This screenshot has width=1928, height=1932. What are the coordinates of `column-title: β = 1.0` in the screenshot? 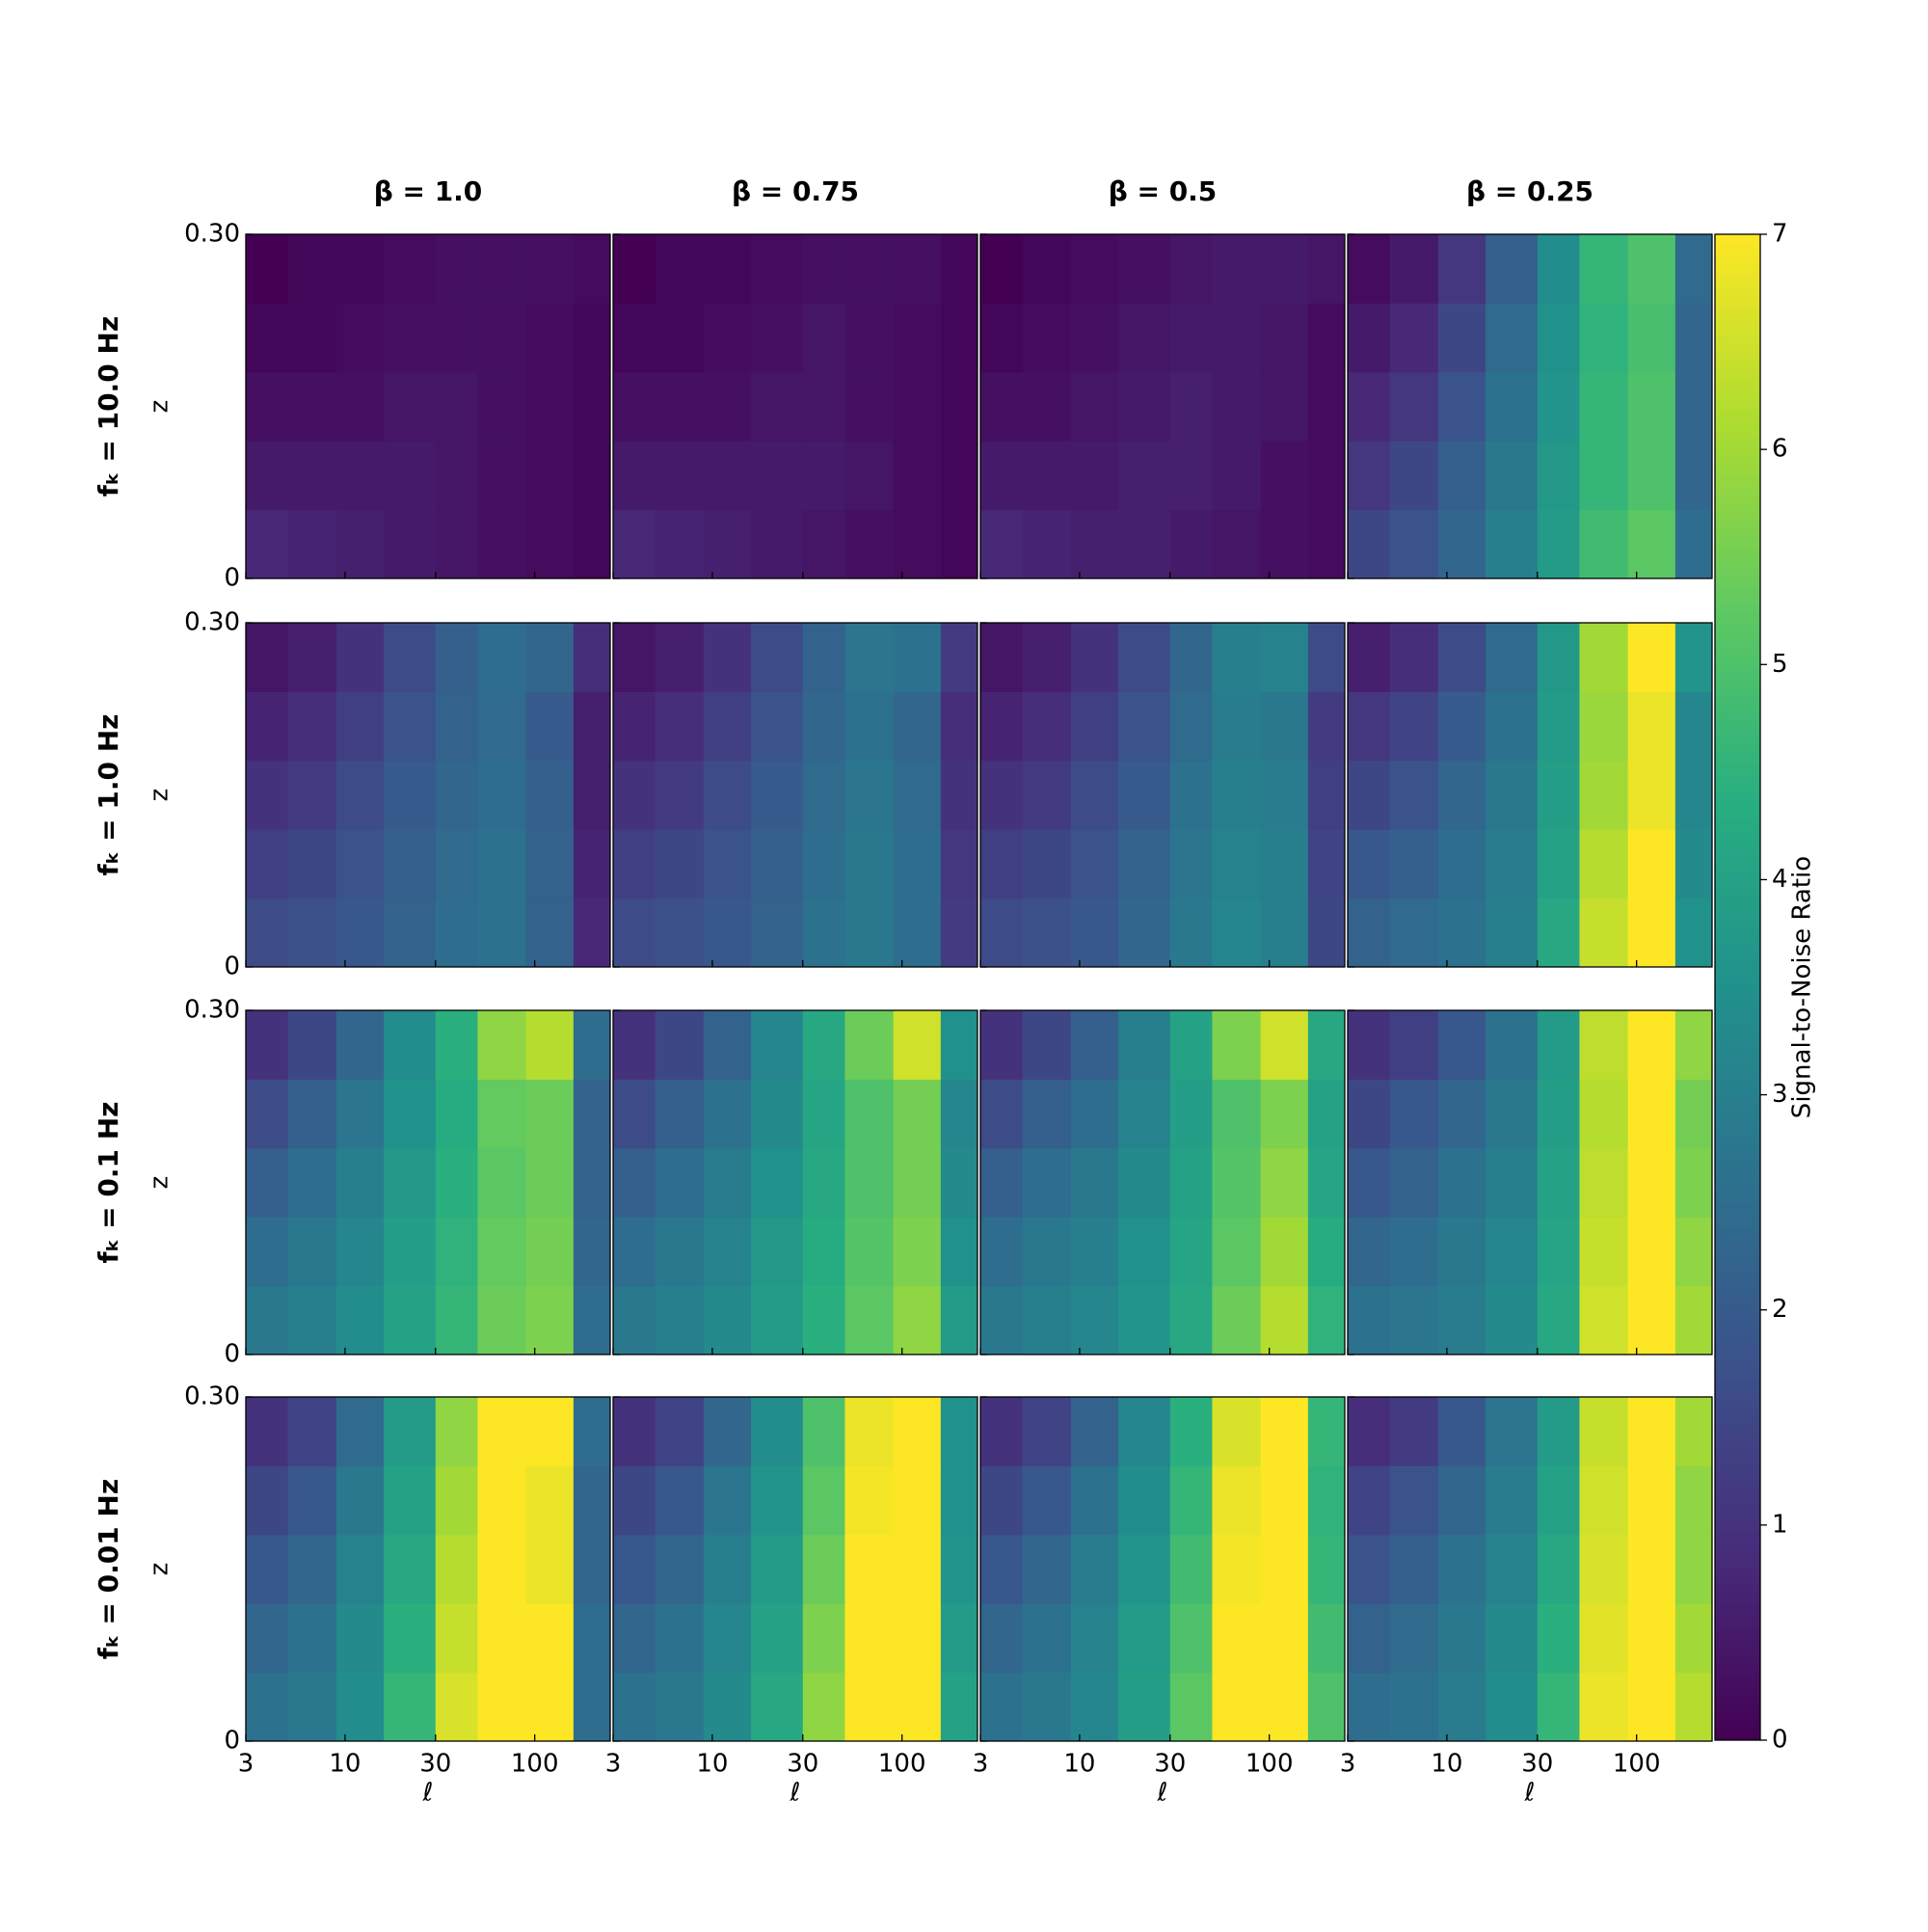 It's located at (428, 191).